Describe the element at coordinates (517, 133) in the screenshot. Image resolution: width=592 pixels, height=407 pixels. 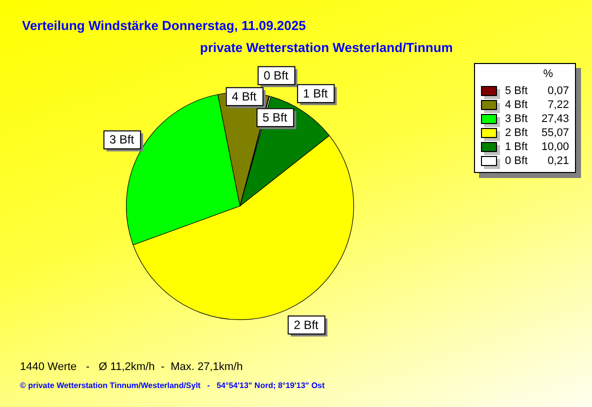
I see `legend-label: 2 Bft` at that location.